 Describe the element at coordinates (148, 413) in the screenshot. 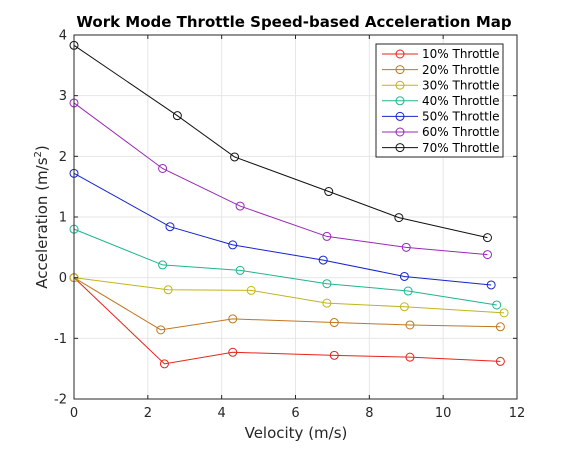

I see `x-tick-label: 2` at that location.